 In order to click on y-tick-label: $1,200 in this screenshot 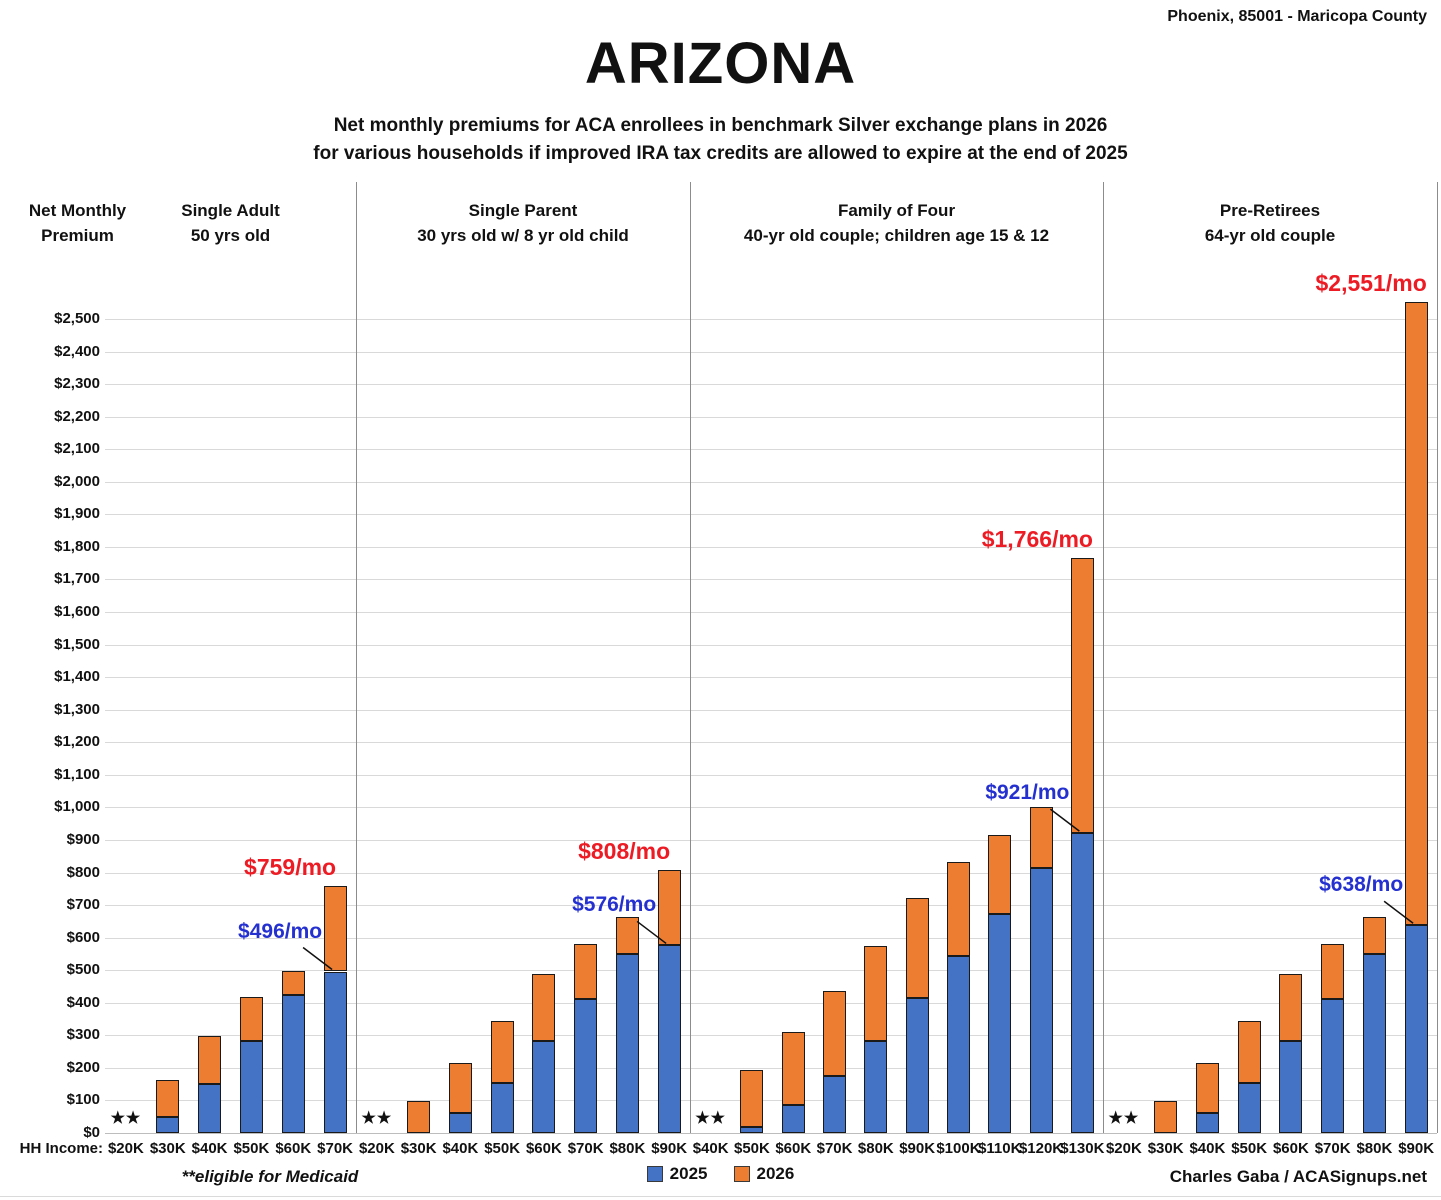, I will do `click(77, 742)`.